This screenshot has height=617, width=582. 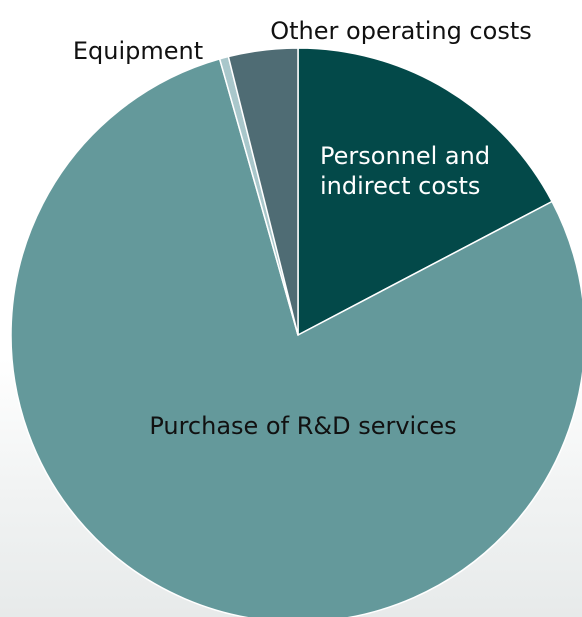 I want to click on slice-label-equipment: Equipment, so click(x=138, y=51).